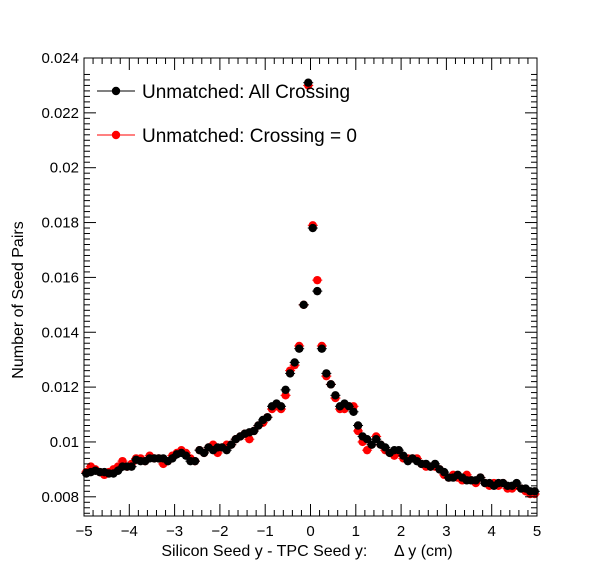 This screenshot has height=572, width=596. I want to click on legend-label: Unmatched: Crossing = 0, so click(249, 136).